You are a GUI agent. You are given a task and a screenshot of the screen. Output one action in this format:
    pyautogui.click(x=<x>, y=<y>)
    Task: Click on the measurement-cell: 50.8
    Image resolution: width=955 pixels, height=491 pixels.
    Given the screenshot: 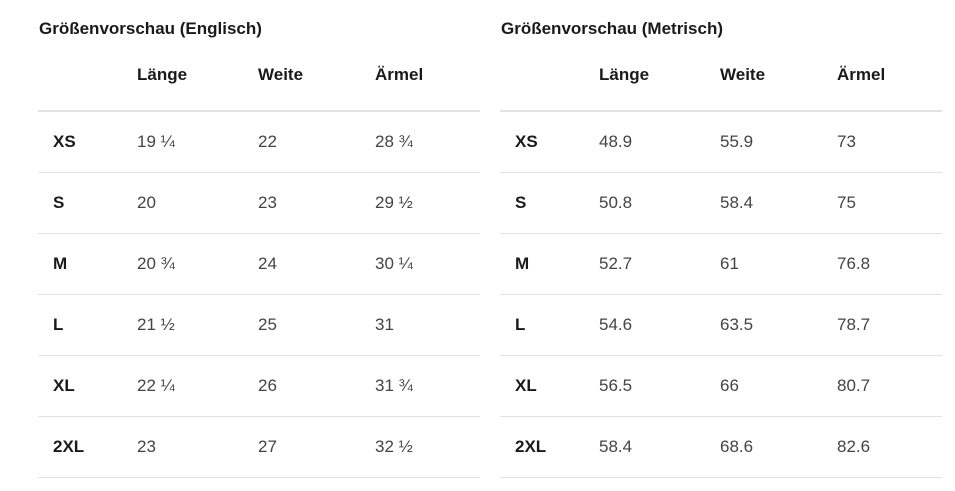 What is the action you would take?
    pyautogui.click(x=616, y=202)
    